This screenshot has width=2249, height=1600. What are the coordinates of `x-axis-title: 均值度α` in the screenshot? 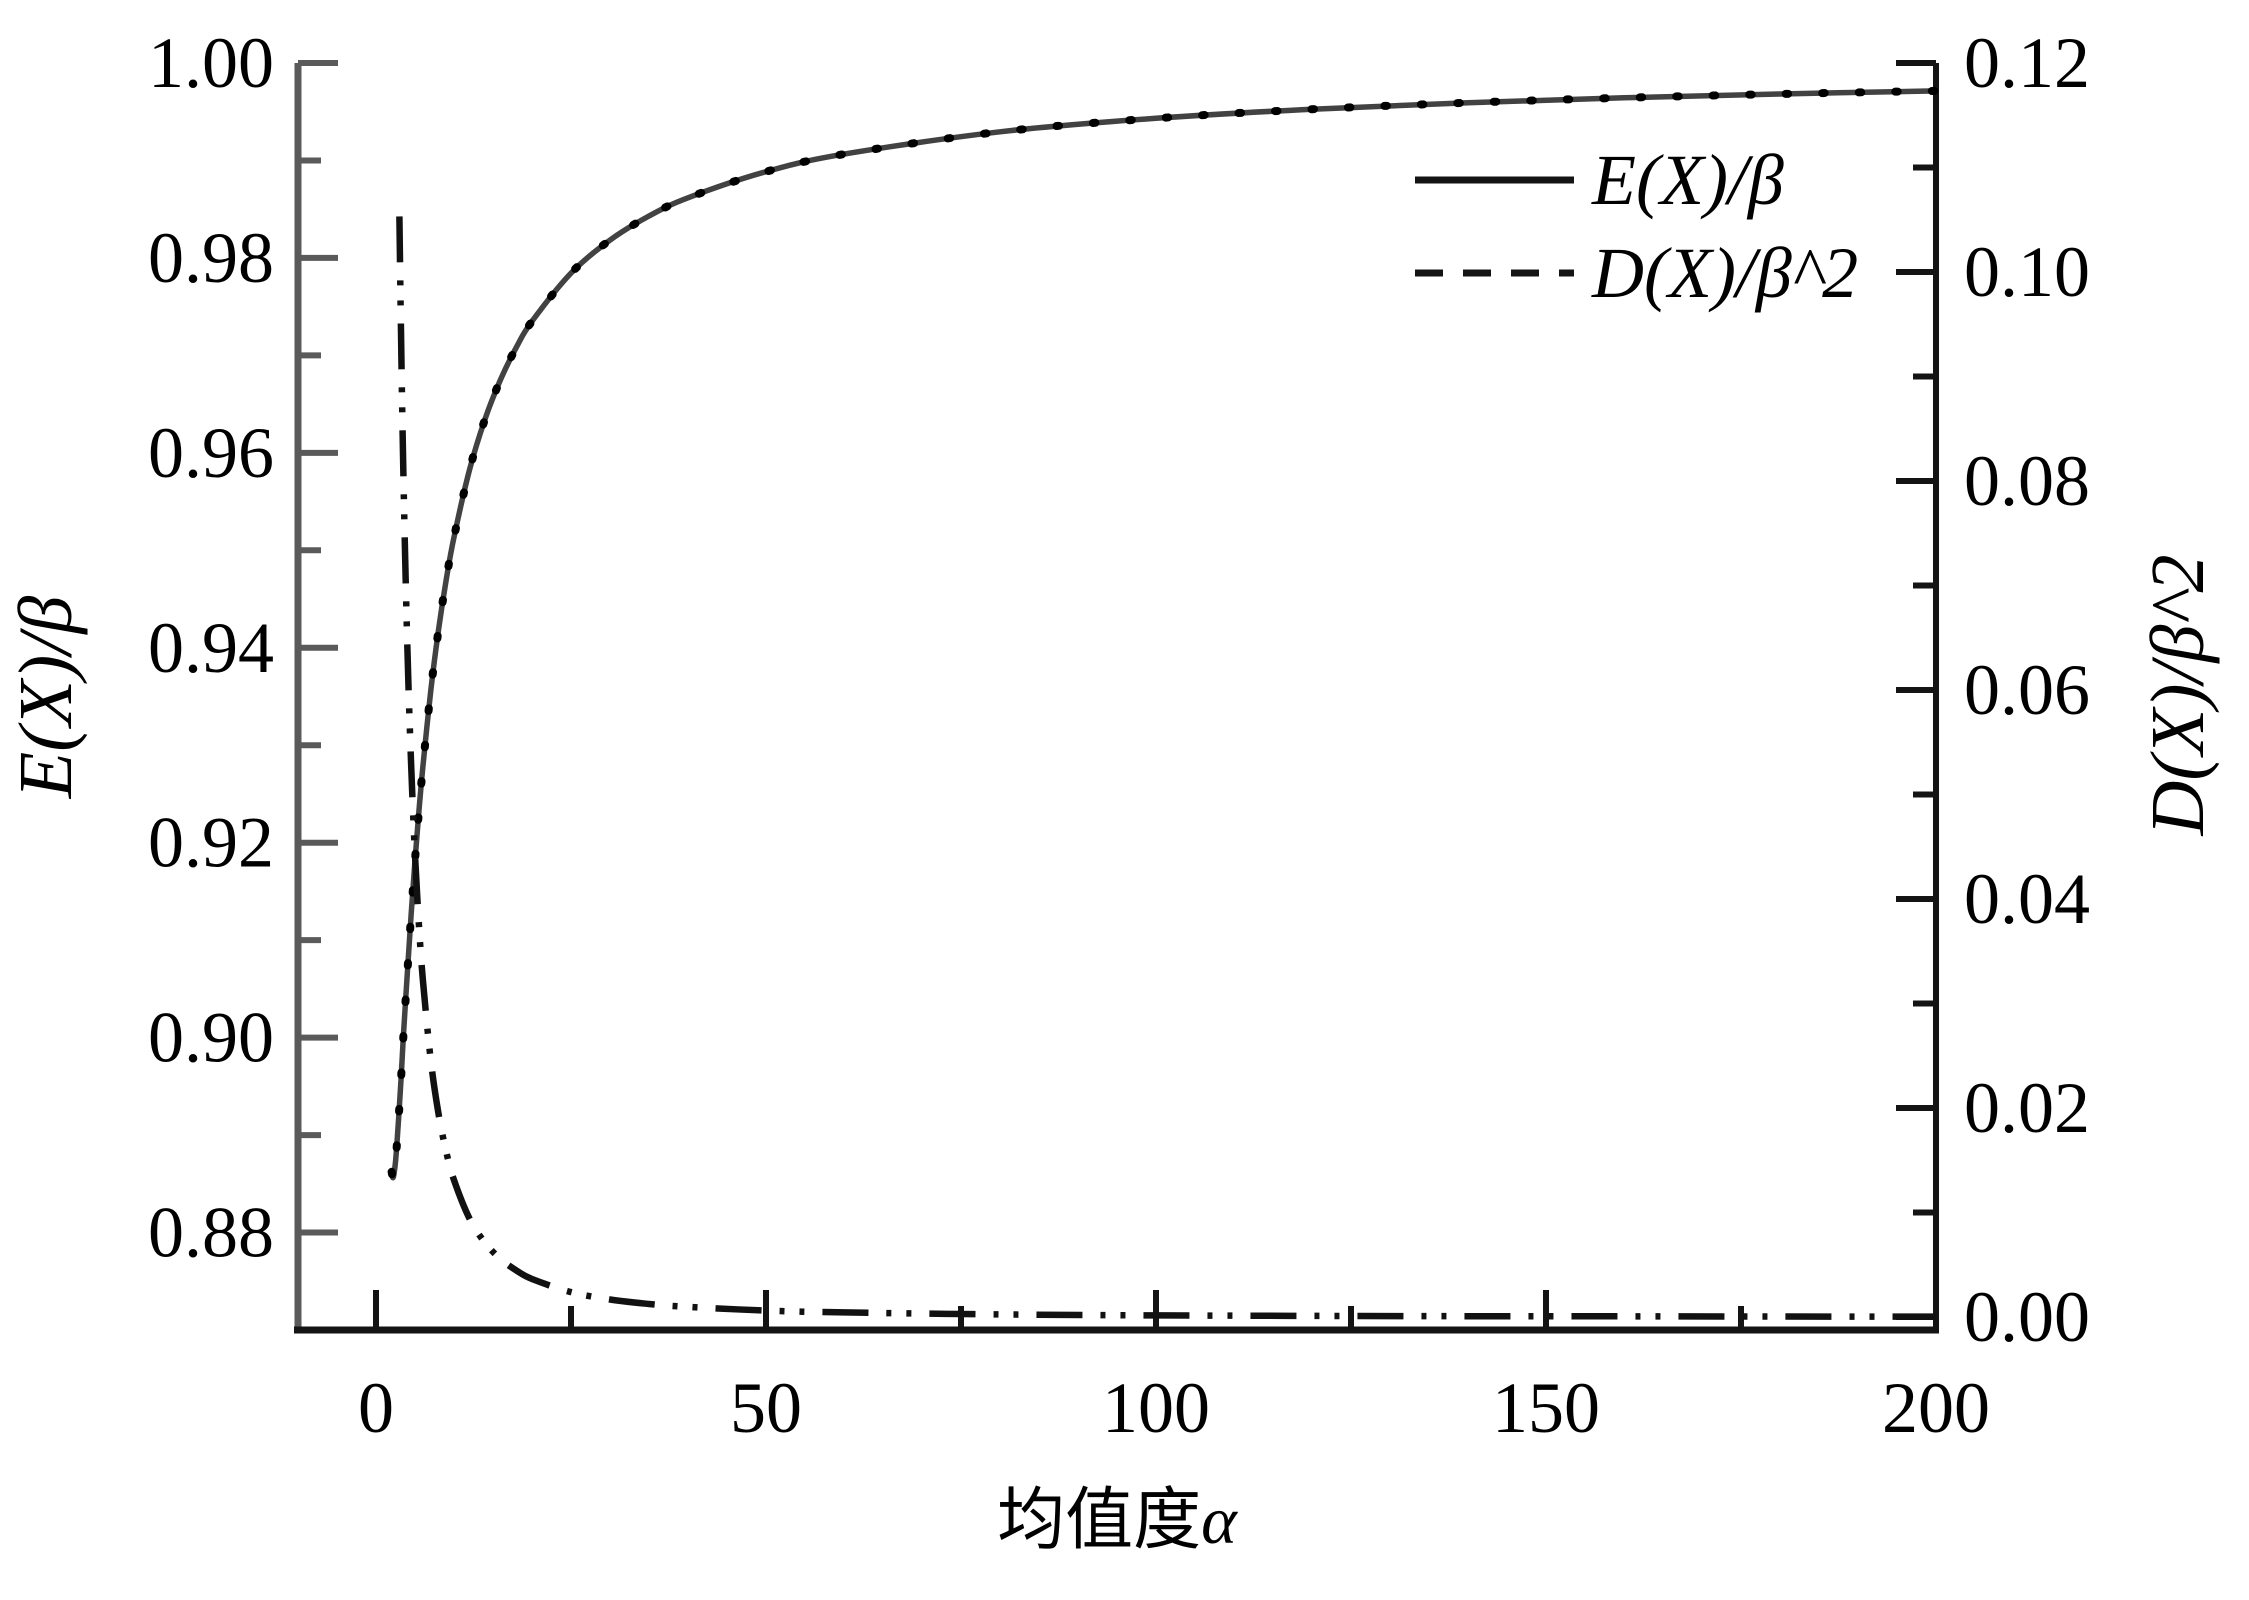 It's located at (1117, 1520).